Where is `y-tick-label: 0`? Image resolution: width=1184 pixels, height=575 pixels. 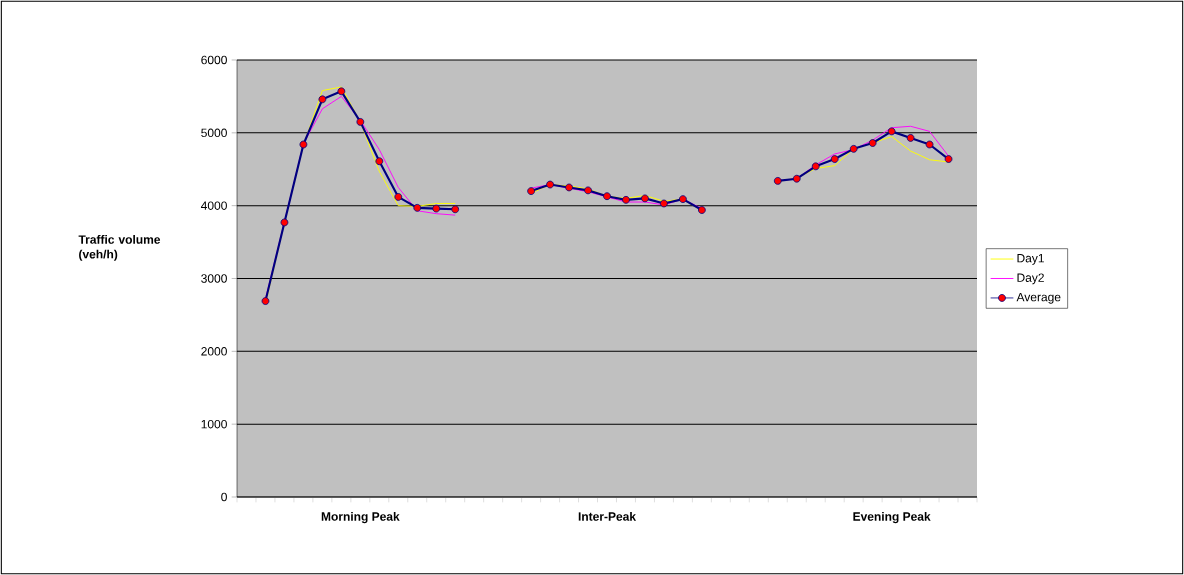
y-tick-label: 0 is located at coordinates (224, 497).